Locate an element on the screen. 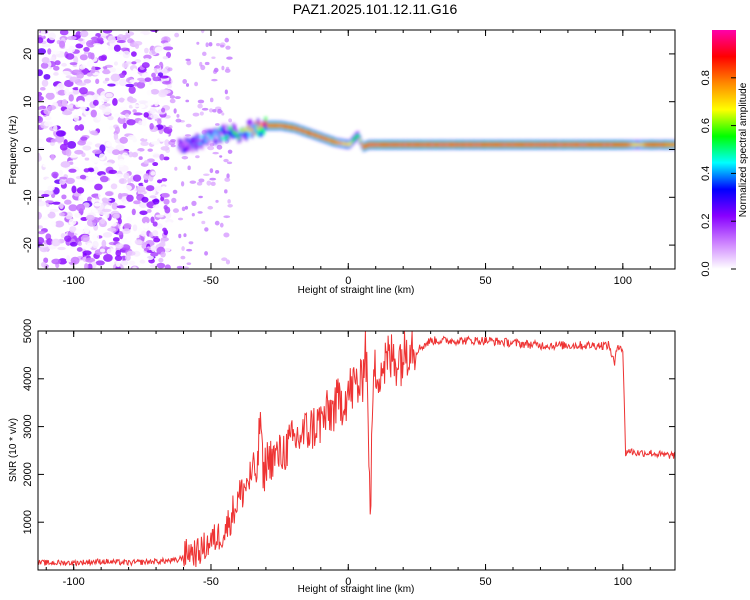  snr-ytick-label: 3000 is located at coordinates (28, 426).